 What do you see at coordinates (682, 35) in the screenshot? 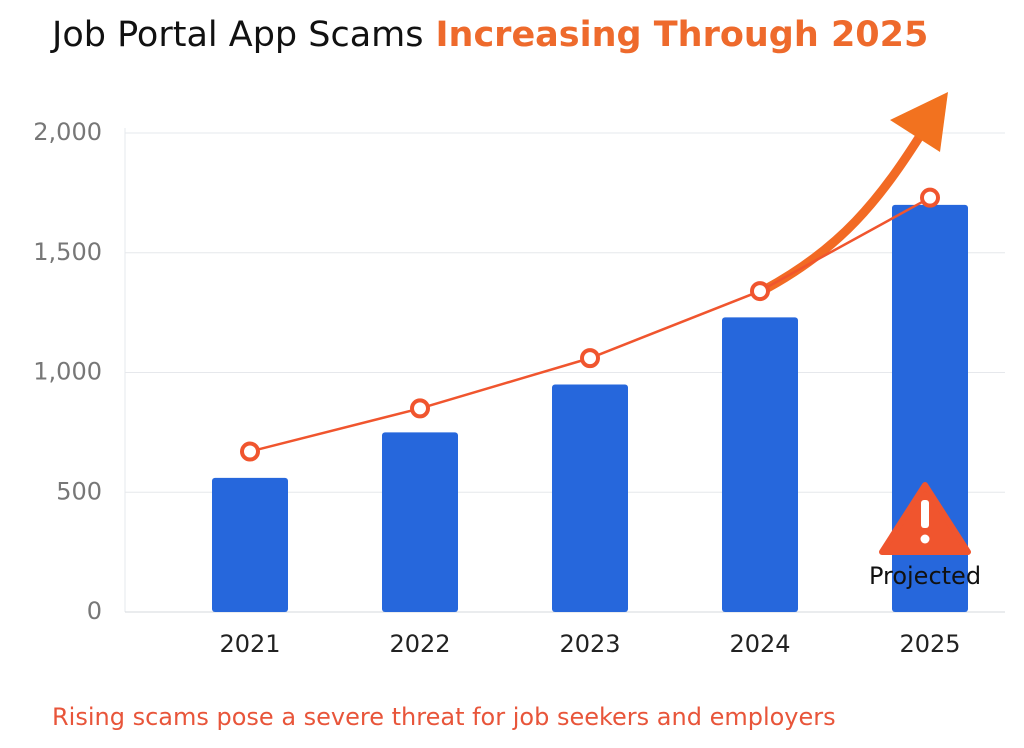
I see `title-highlight: Increasing Through 2025` at bounding box center [682, 35].